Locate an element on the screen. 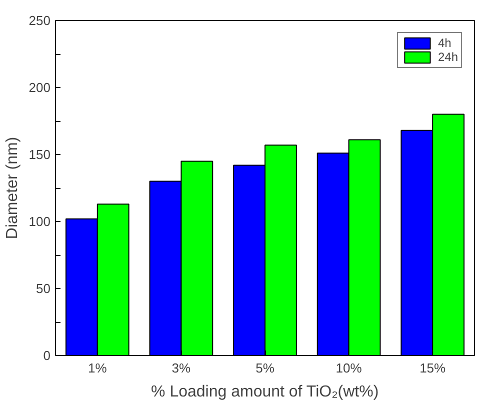  x-axis-title: % Loading amount of TiO₂(wt%) is located at coordinates (265, 392).